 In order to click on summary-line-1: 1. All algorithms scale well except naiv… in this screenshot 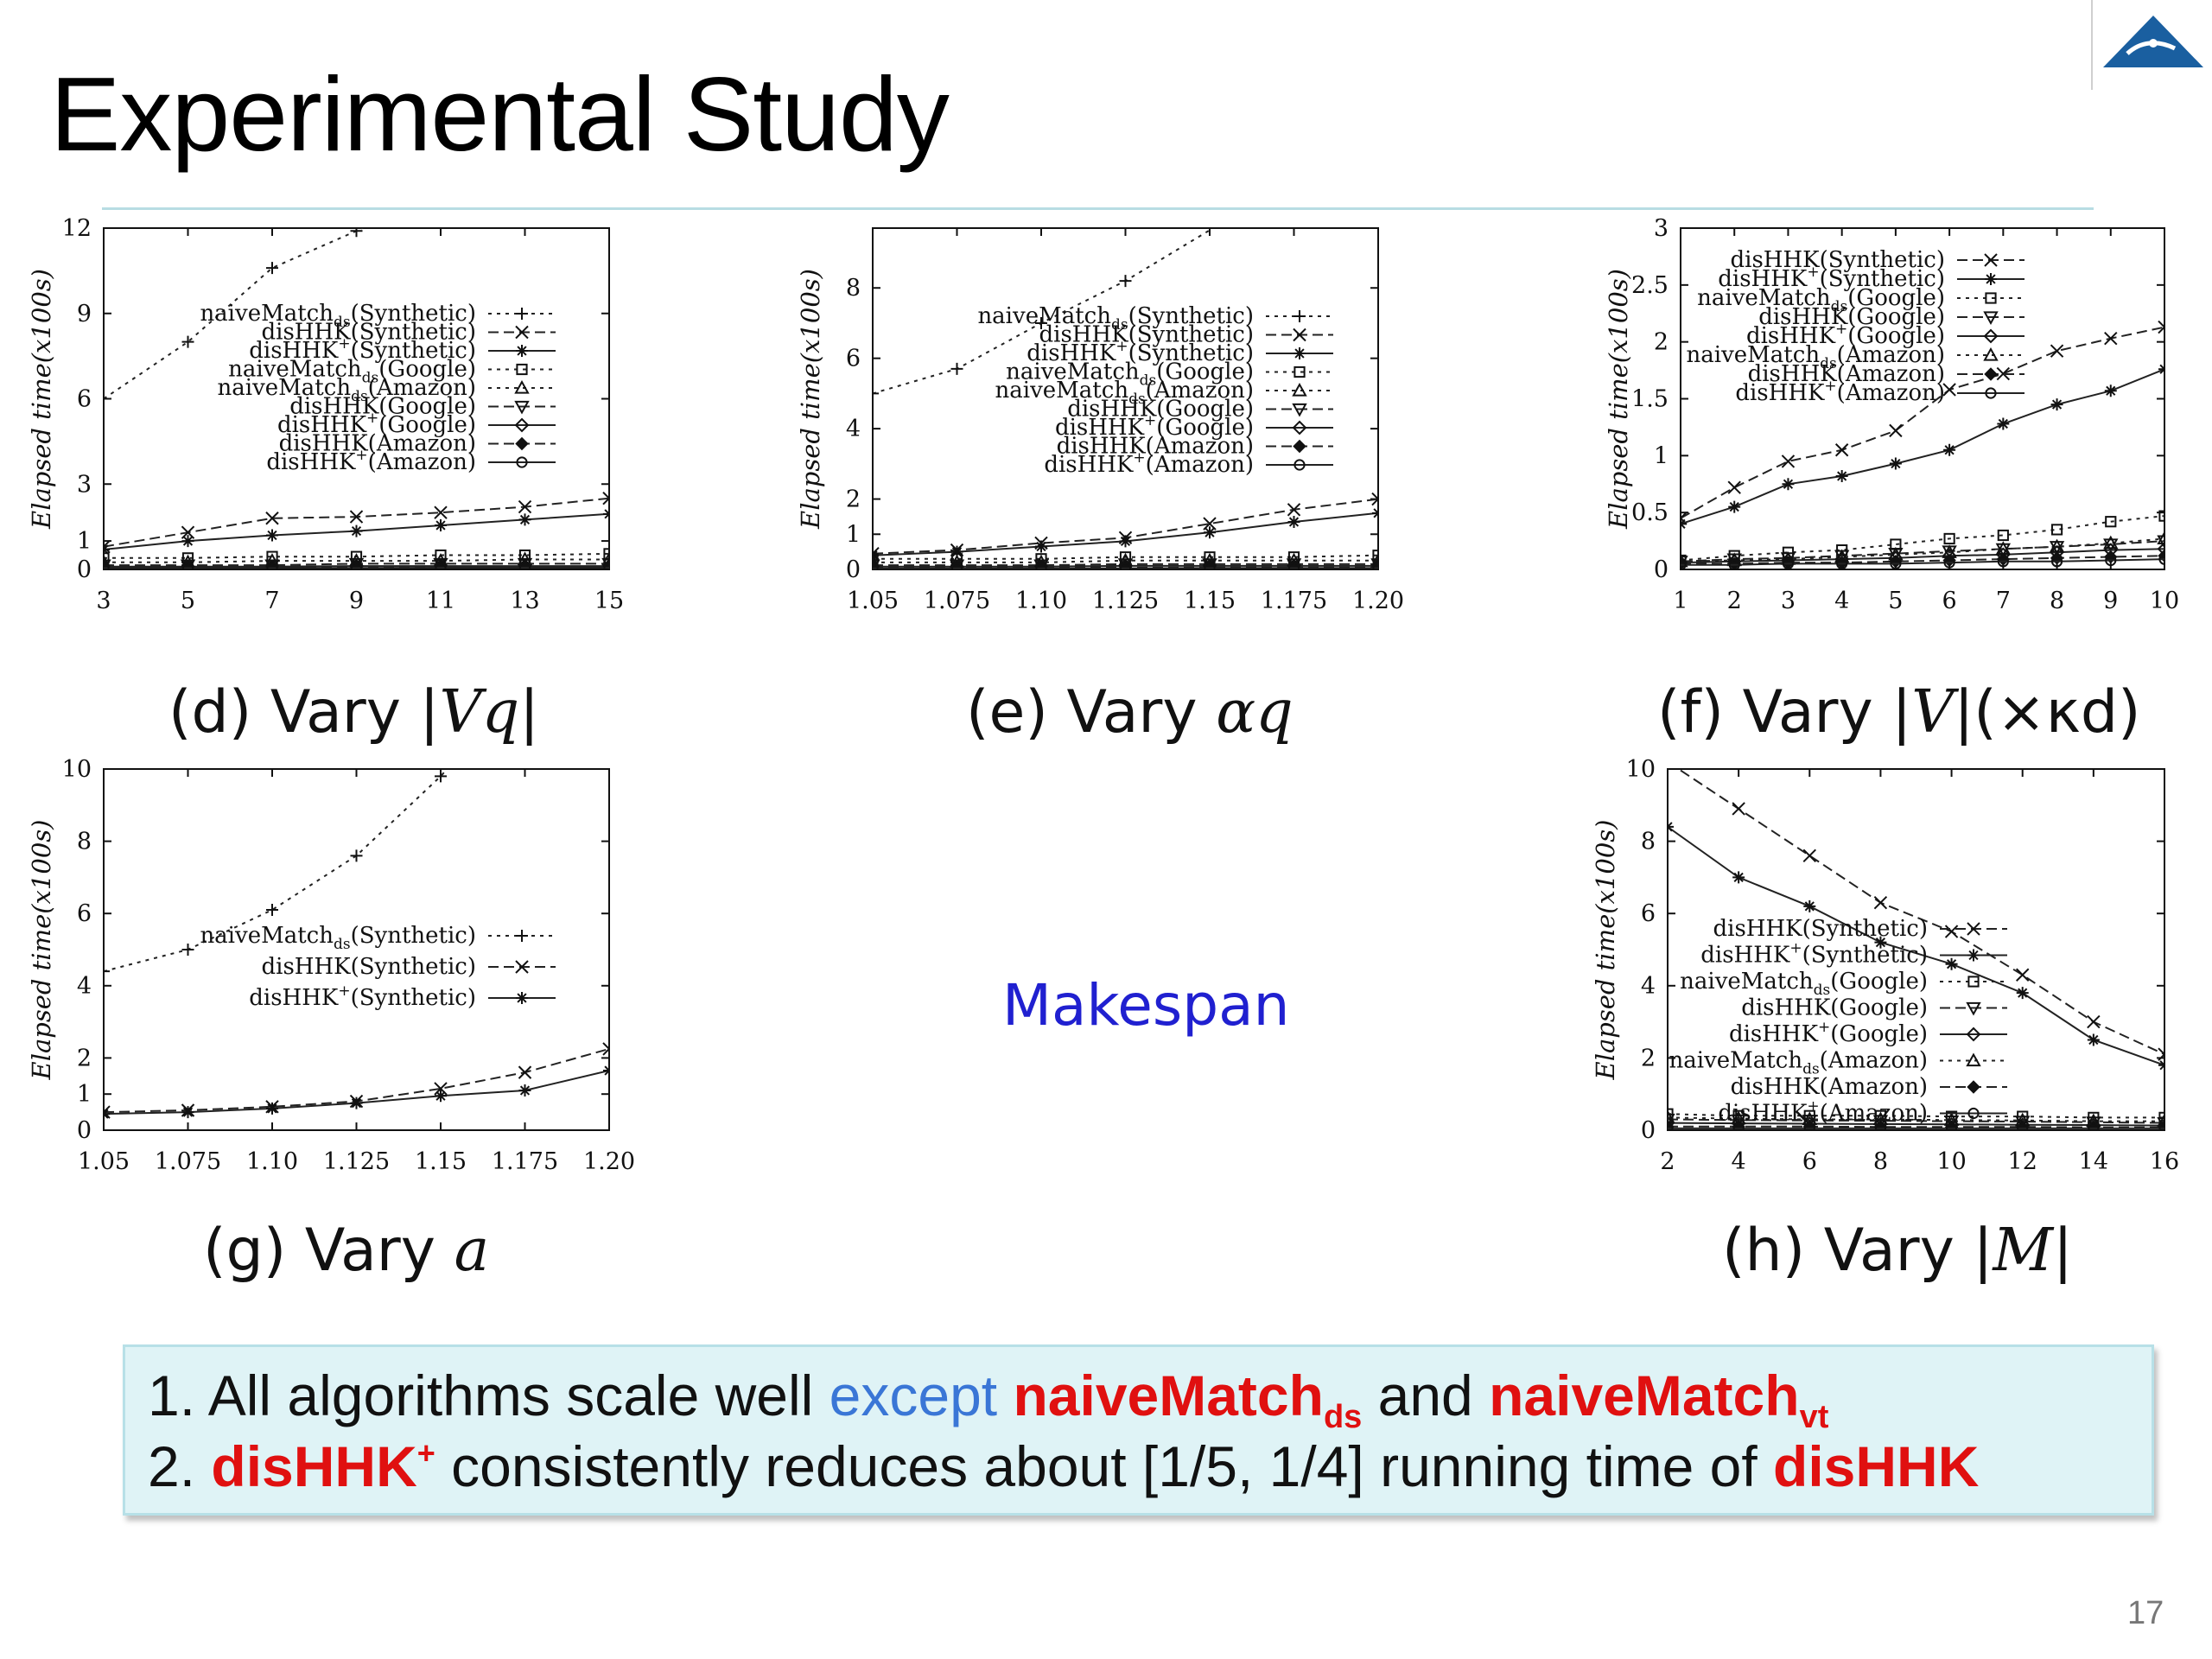, I will do `click(988, 1399)`.